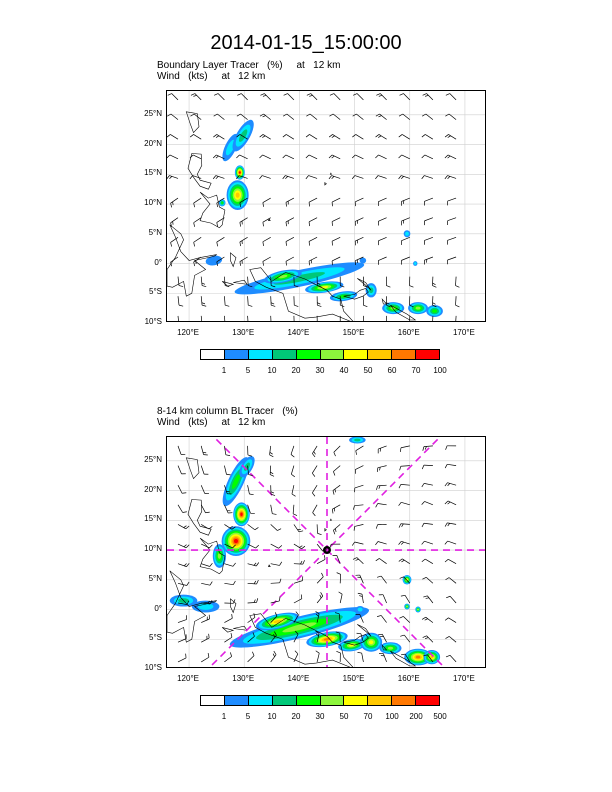  I want to click on lon-tick-label: 160°E, so click(408, 332).